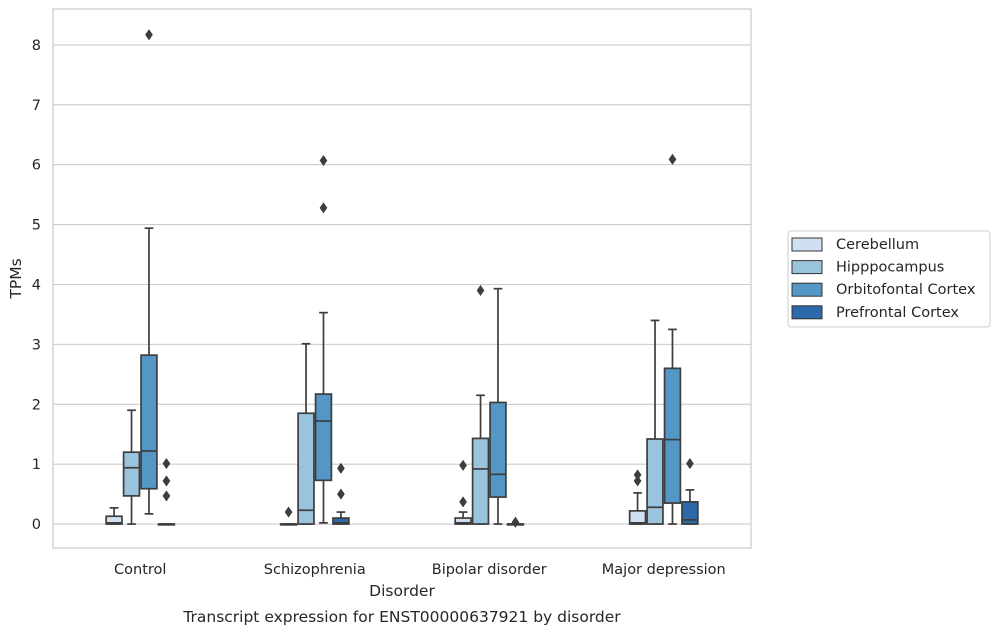  Describe the element at coordinates (402, 591) in the screenshot. I see `x-axis-label: Disorder` at that location.